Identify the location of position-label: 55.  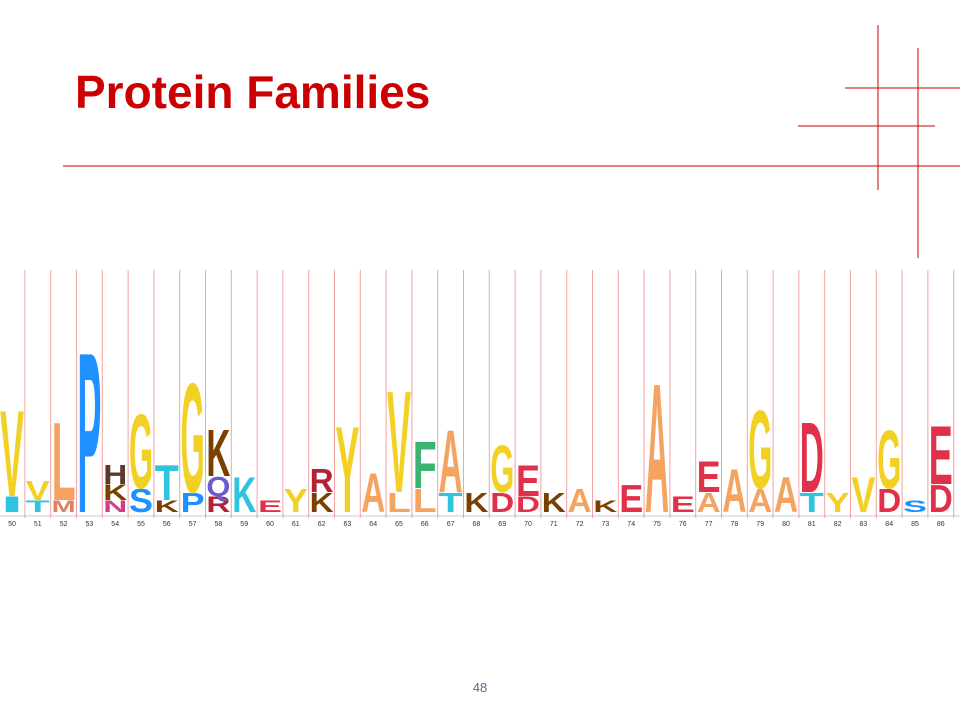
(141, 524).